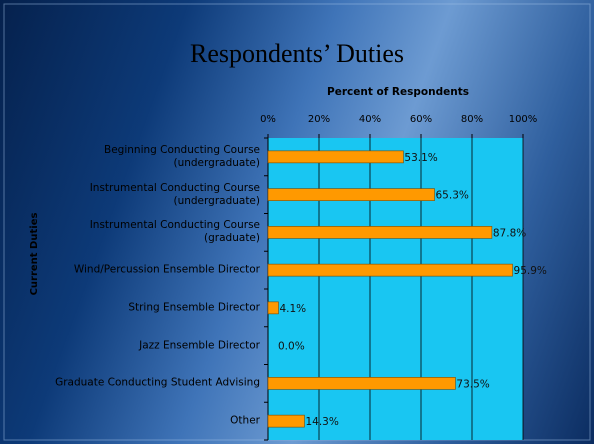  Describe the element at coordinates (268, 119) in the screenshot. I see `x-tick-label: 0%` at that location.